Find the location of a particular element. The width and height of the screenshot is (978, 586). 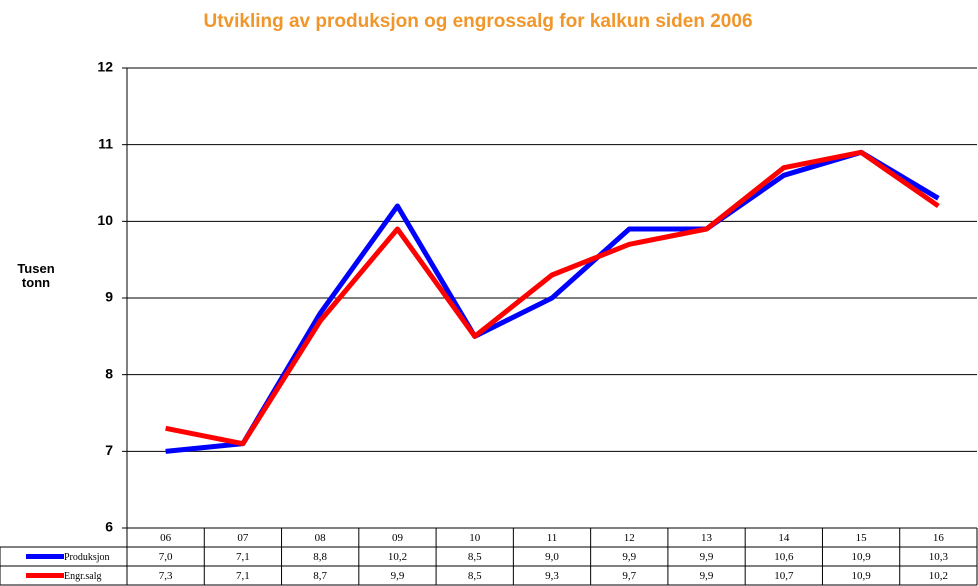

y-tick-label: 8 is located at coordinates (109, 373).